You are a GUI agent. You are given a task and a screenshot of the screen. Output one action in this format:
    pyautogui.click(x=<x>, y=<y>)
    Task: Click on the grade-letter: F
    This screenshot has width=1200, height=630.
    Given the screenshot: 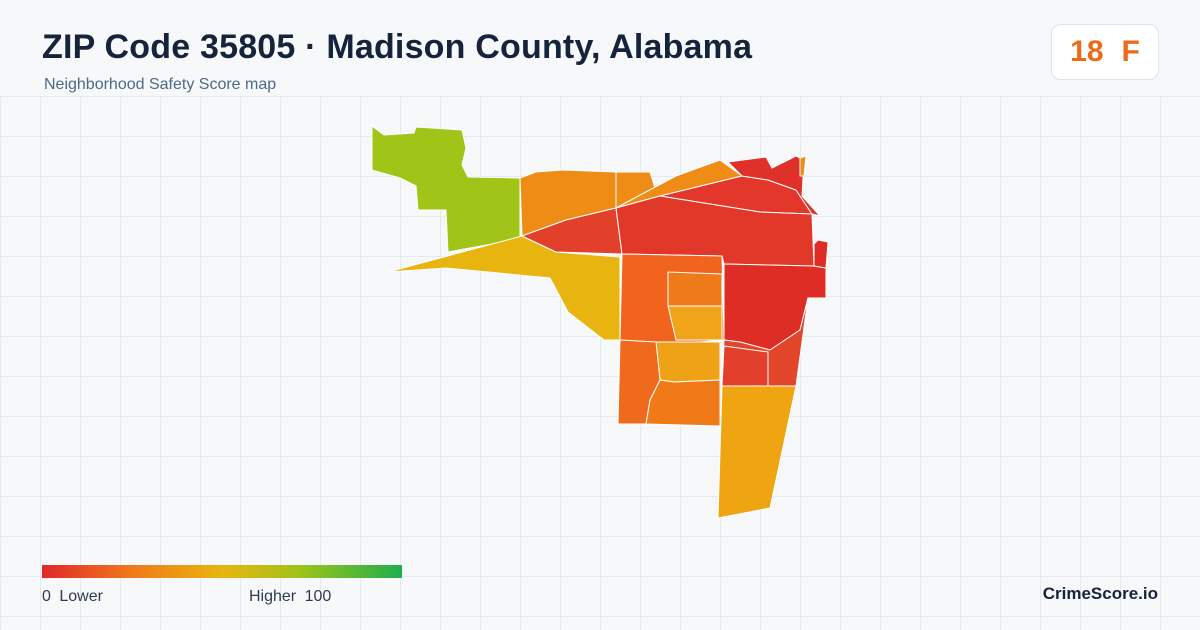 What is the action you would take?
    pyautogui.click(x=1130, y=51)
    